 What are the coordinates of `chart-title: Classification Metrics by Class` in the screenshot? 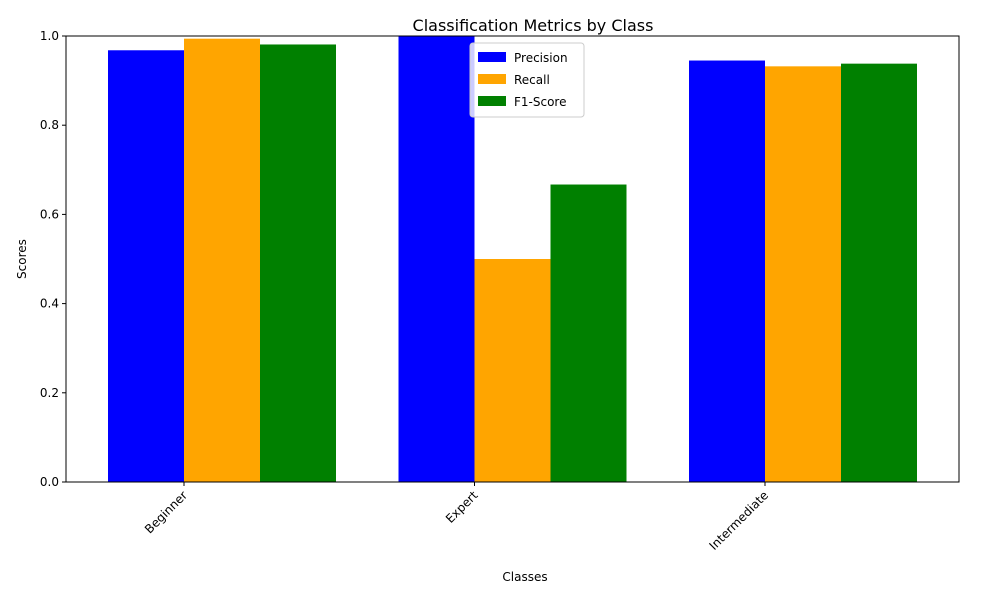 It's located at (533, 25).